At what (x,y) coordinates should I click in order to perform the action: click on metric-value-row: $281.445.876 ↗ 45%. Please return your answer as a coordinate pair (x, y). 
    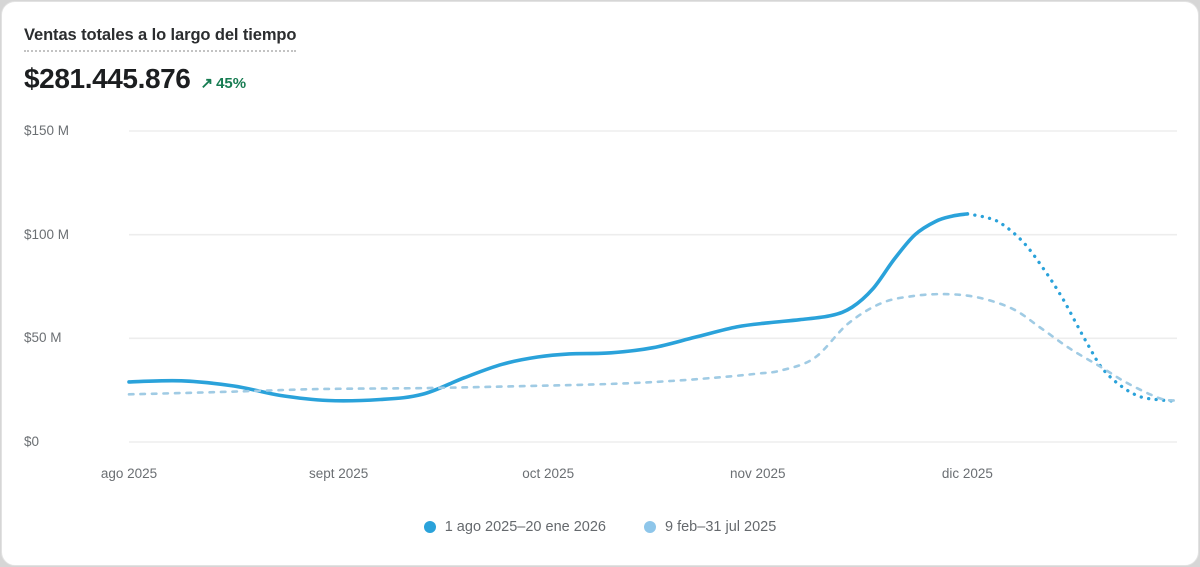
    Looking at the image, I should click on (160, 79).